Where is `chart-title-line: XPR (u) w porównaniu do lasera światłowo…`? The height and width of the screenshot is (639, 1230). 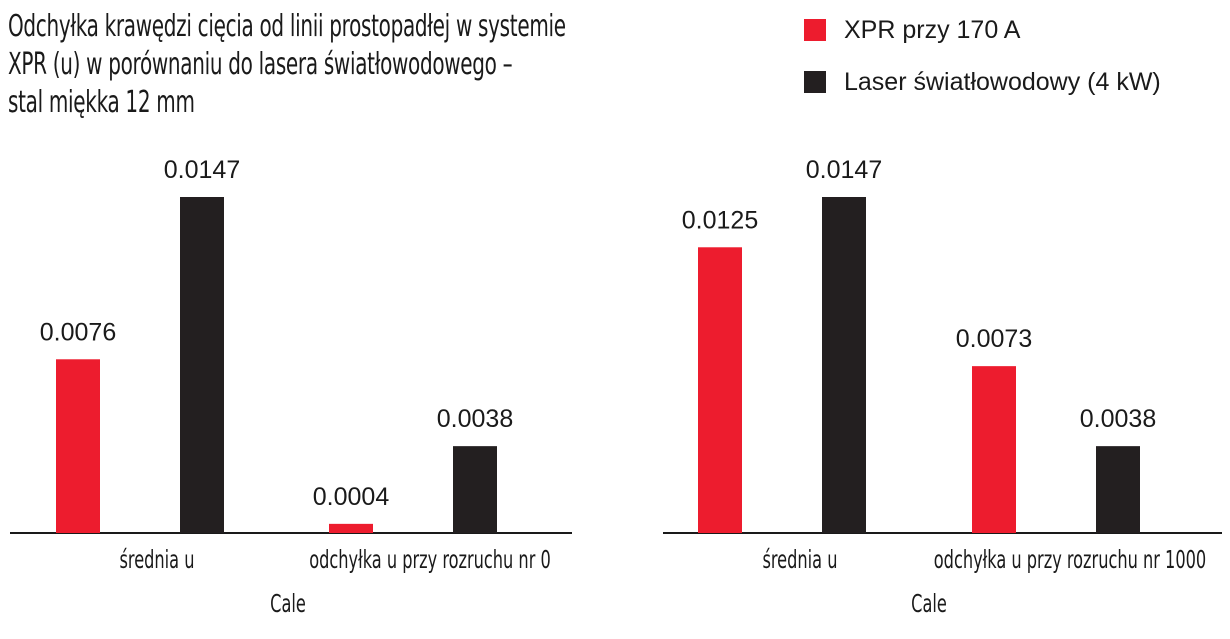 chart-title-line: XPR (u) w porównaniu do lasera światłowo… is located at coordinates (260, 64).